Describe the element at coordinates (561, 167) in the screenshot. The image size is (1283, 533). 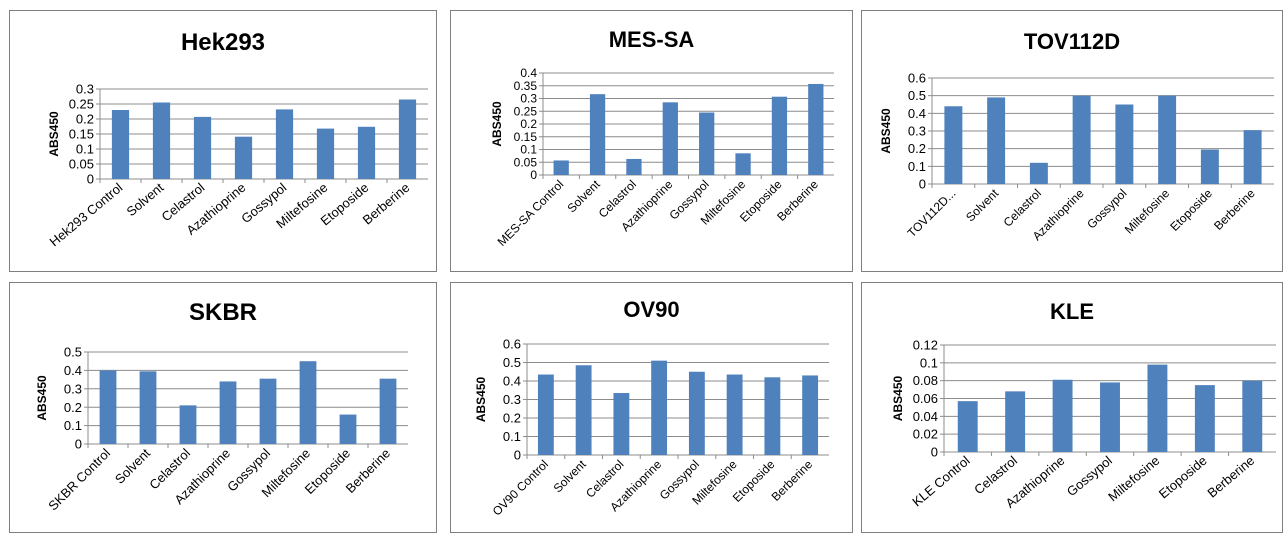
I see `bar-mes-sa-control` at that location.